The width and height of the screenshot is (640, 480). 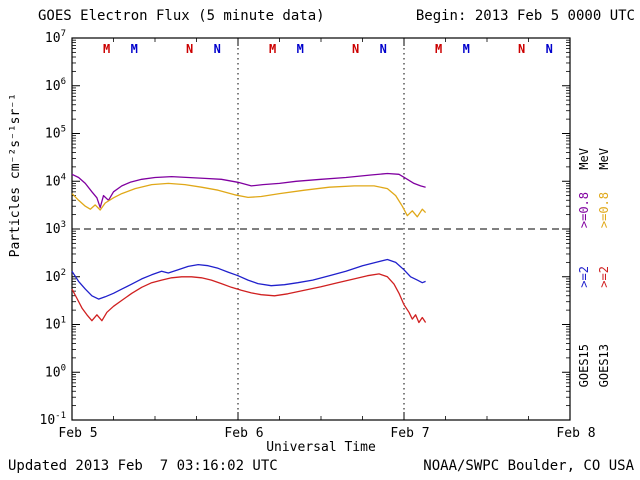 I want to click on svg-text: 10³, so click(x=55, y=228).